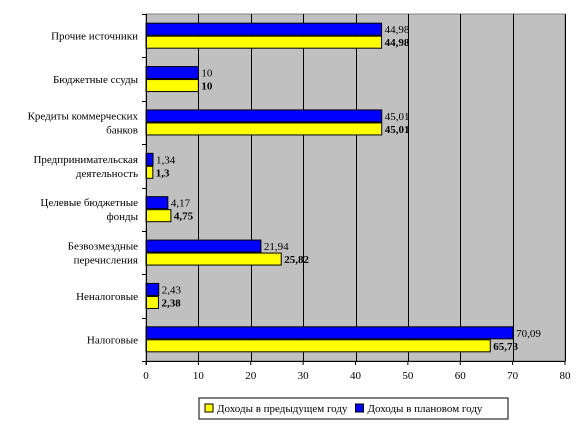 The width and height of the screenshot is (587, 429). What do you see at coordinates (85, 160) in the screenshot?
I see `category-label: Предпринимательская` at bounding box center [85, 160].